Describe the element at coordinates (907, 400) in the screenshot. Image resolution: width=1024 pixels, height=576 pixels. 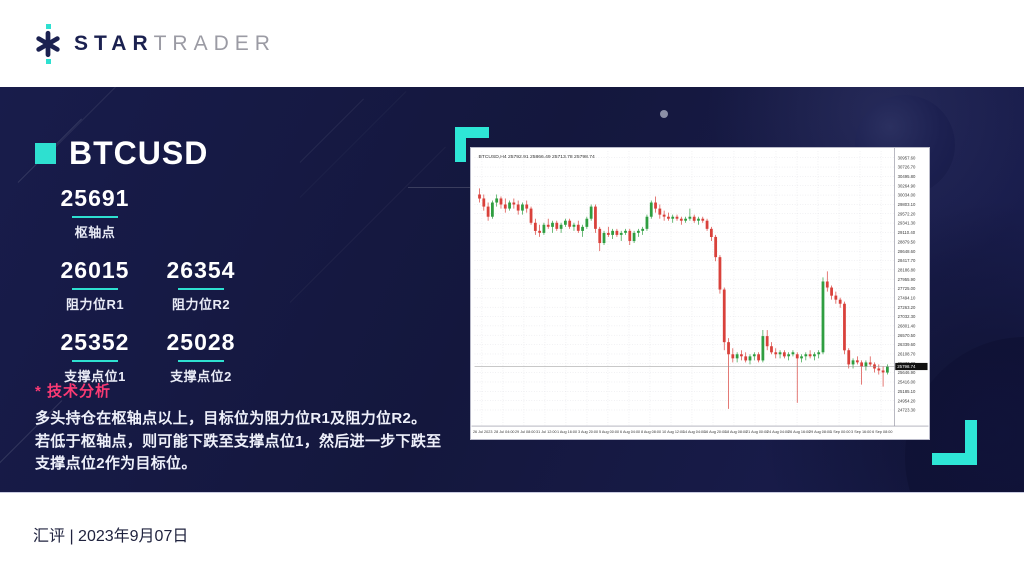
I see `svg-text: 24954.20` at that location.